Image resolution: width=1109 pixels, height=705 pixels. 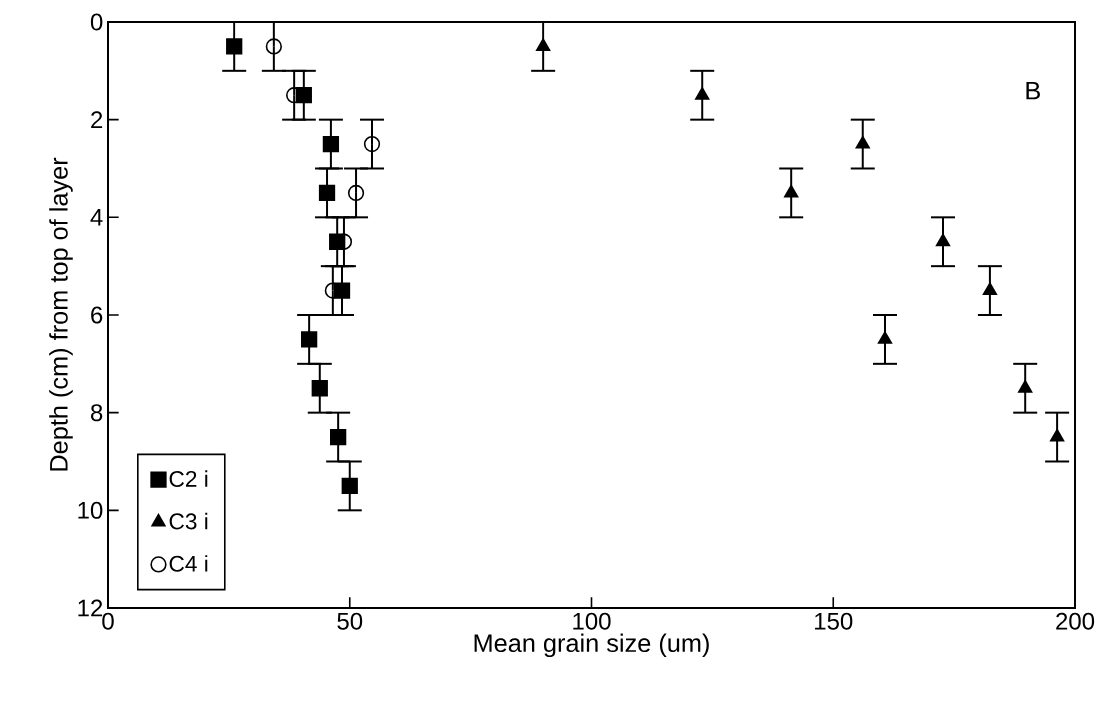 What do you see at coordinates (90, 608) in the screenshot?
I see `y-tick-label: 12` at bounding box center [90, 608].